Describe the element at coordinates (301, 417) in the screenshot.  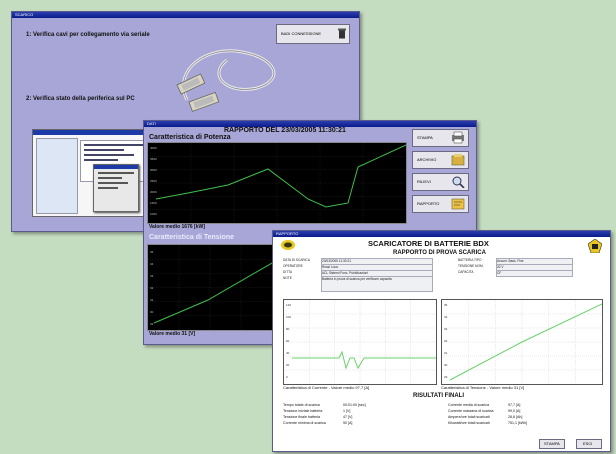
I see `result-label: Tensione finale batteria` at that location.